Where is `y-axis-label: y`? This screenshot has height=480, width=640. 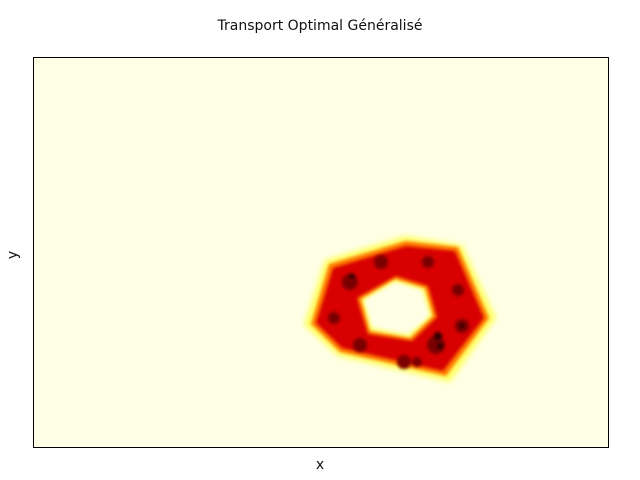 y-axis-label: y is located at coordinates (13, 255).